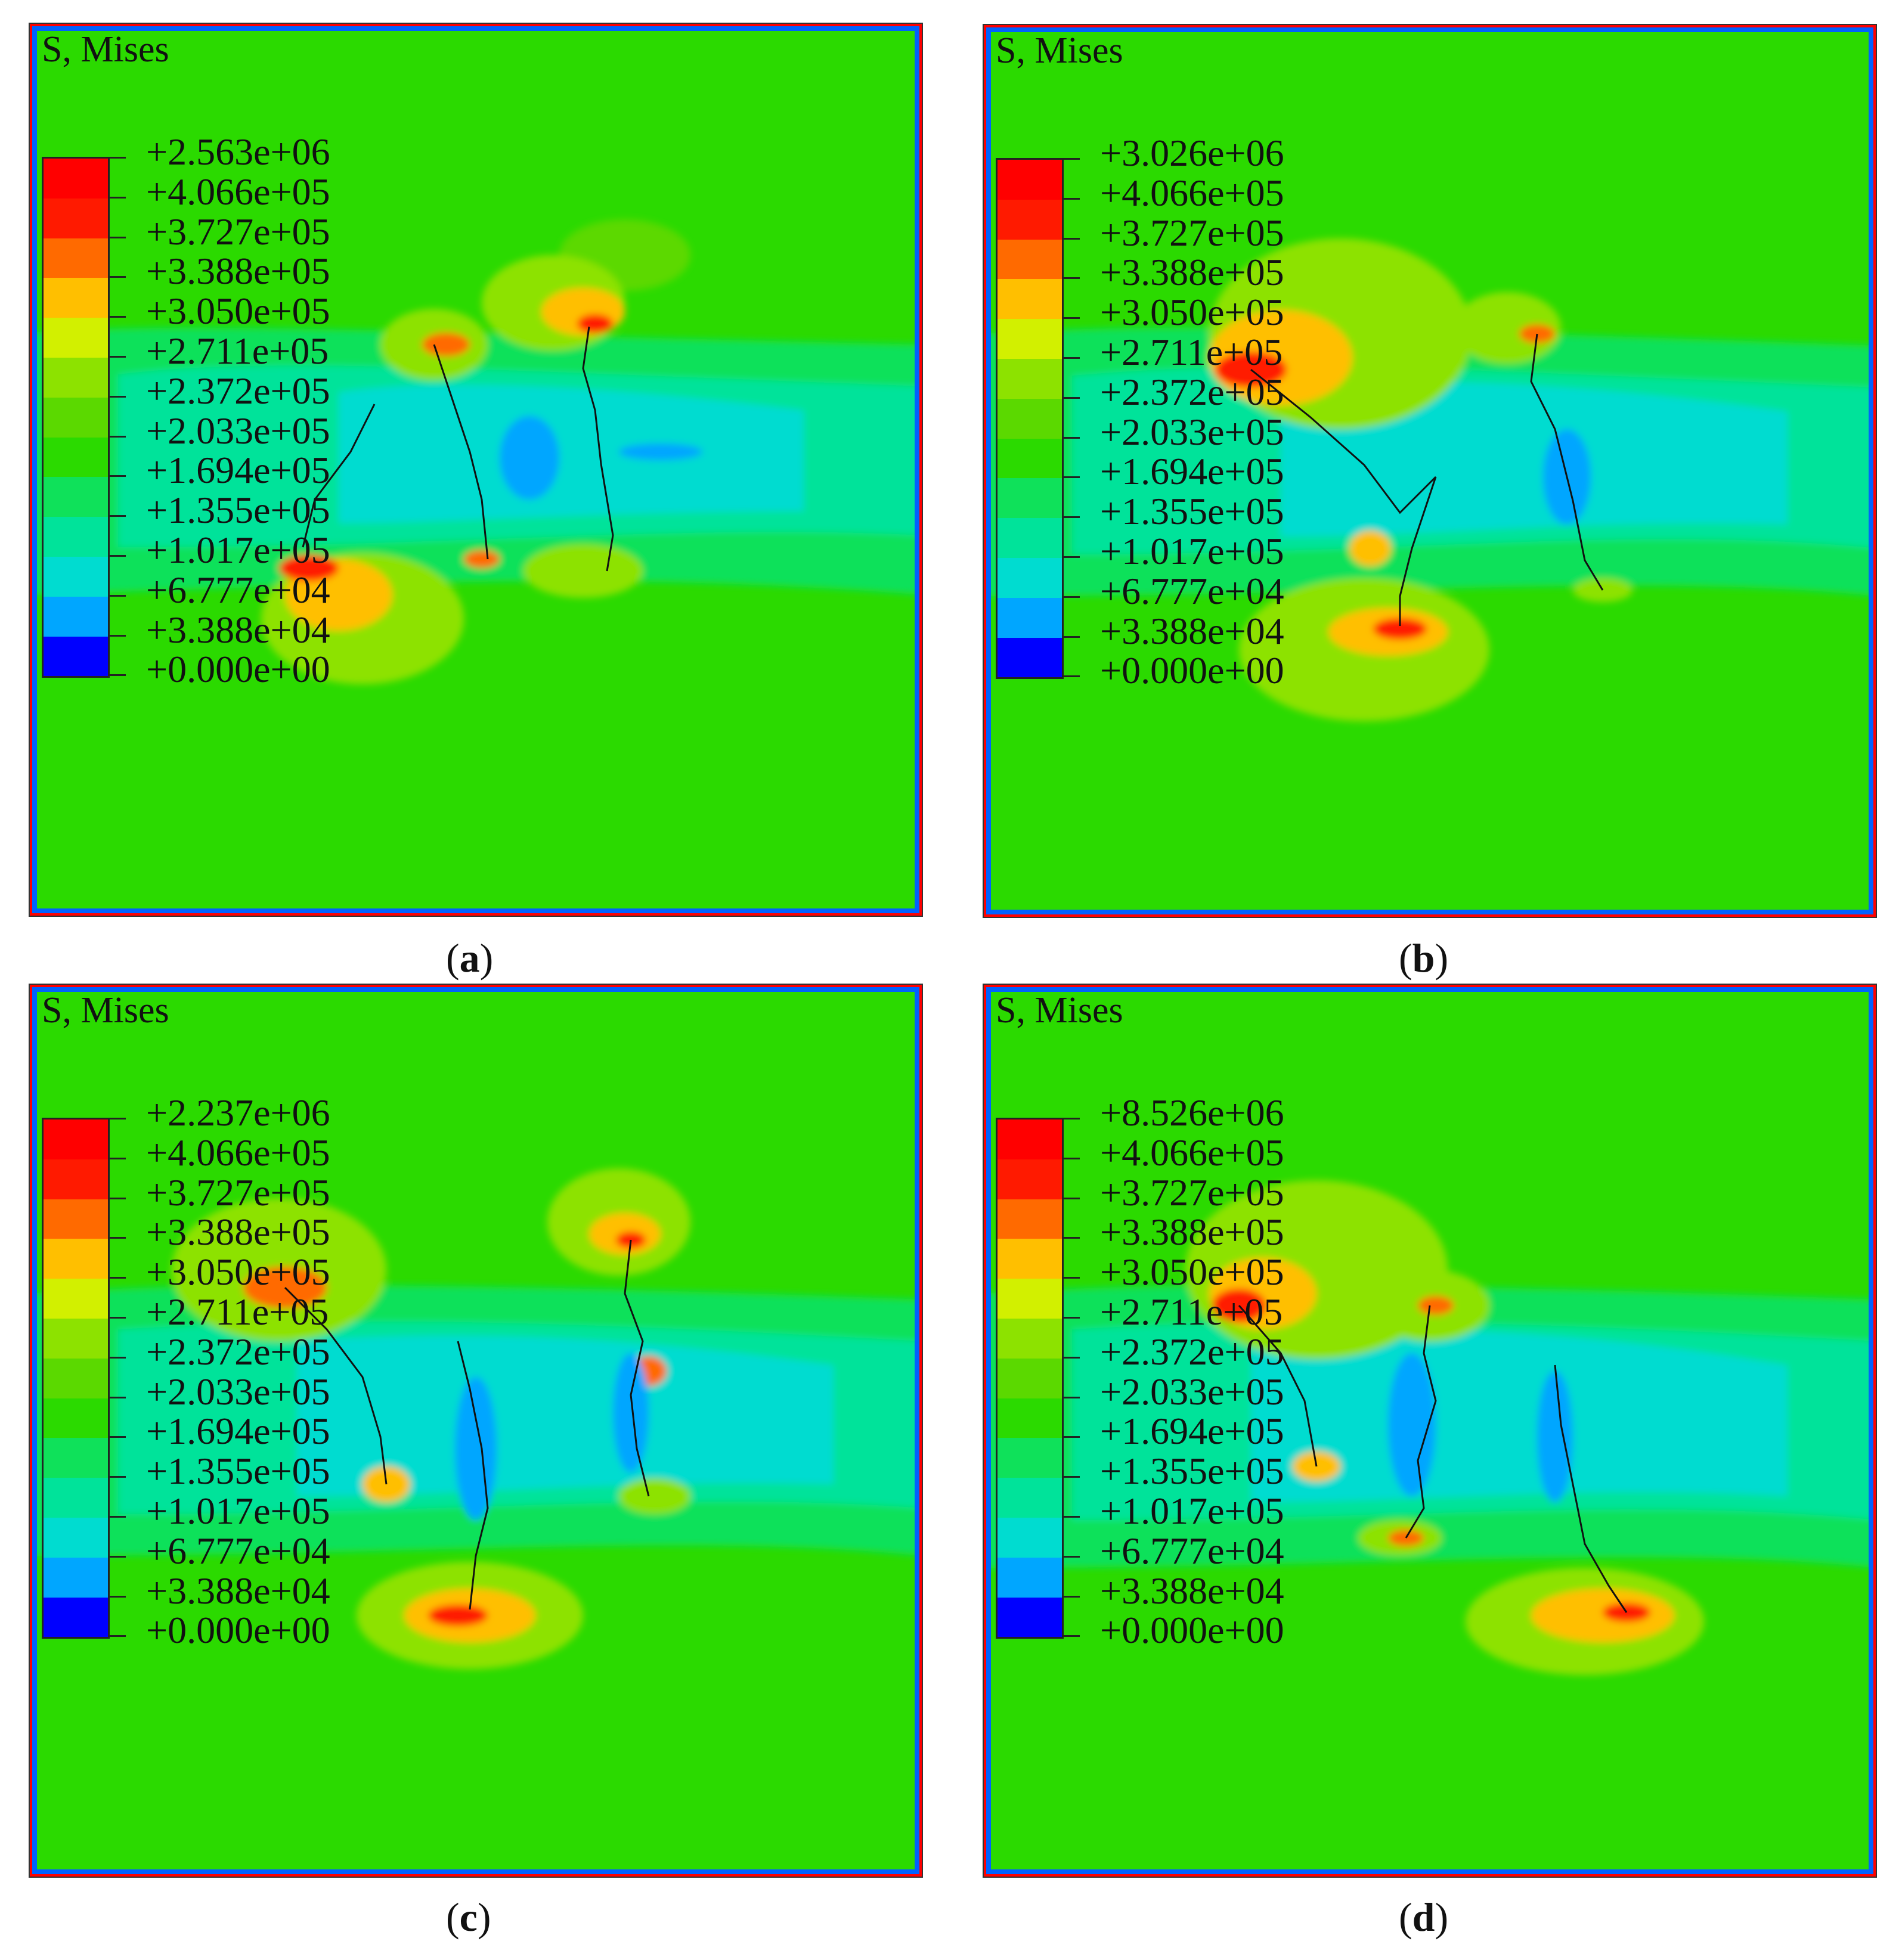 The image size is (1902, 1960). I want to click on legend-label: +2.563e+06, so click(238, 152).